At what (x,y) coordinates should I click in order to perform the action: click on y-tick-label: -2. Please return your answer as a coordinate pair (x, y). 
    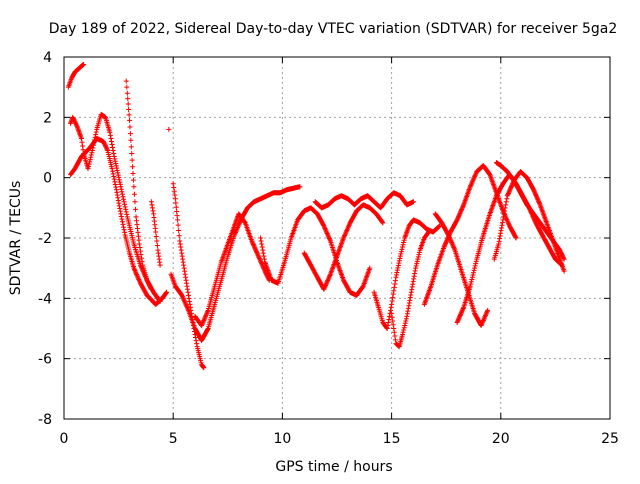
    Looking at the image, I should click on (45, 239).